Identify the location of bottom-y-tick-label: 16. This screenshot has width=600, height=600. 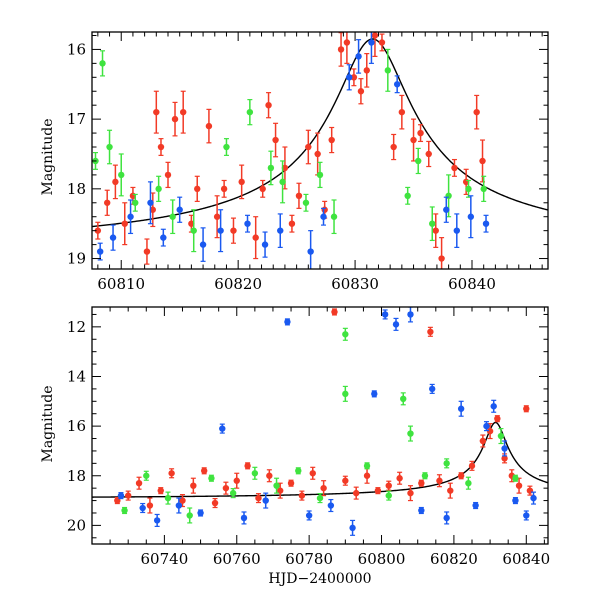
(76, 426).